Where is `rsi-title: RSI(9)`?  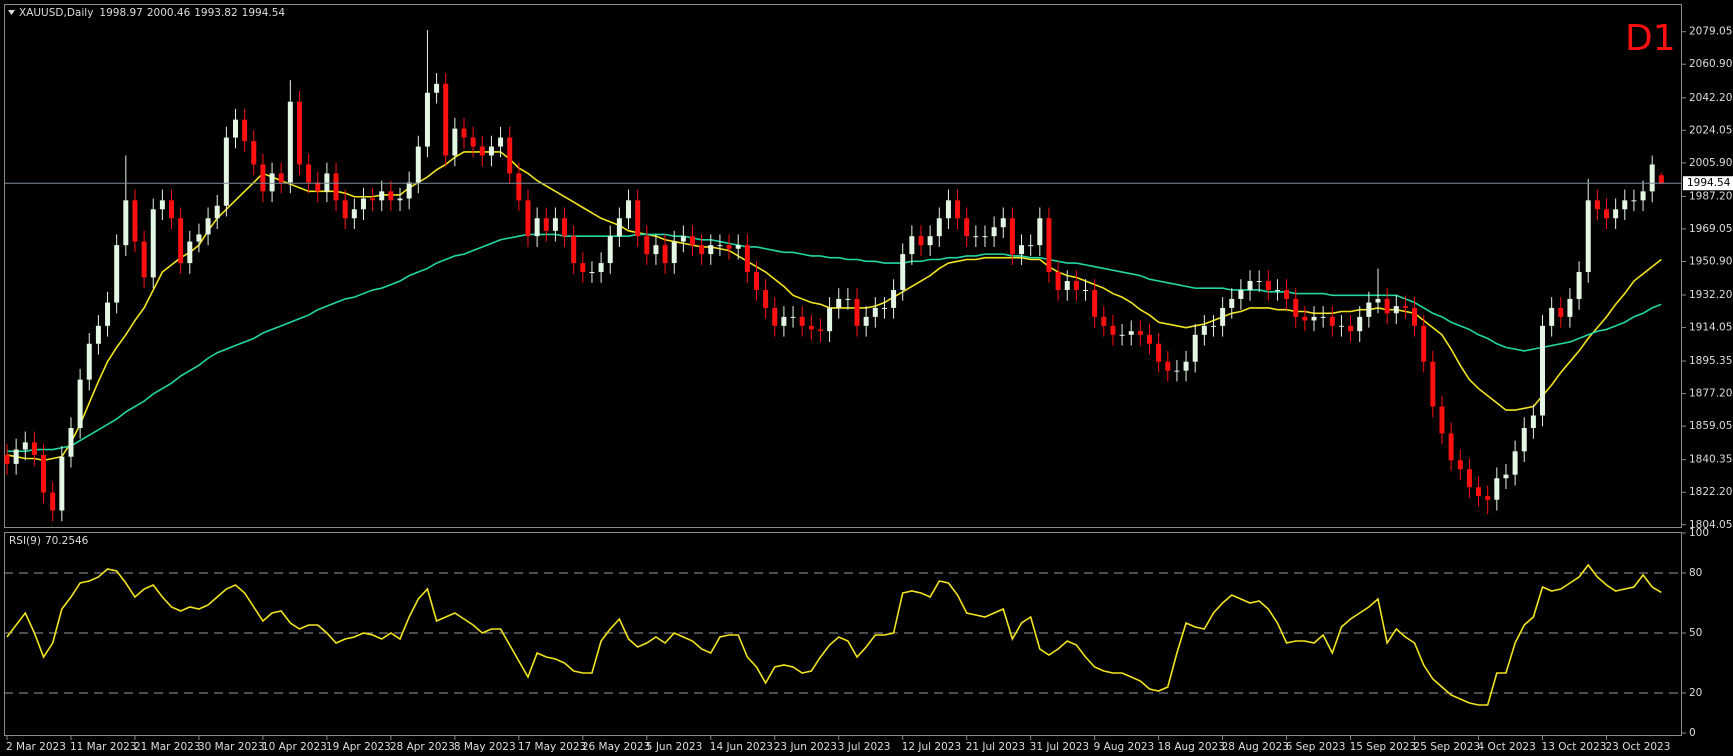 rsi-title: RSI(9) is located at coordinates (25, 541).